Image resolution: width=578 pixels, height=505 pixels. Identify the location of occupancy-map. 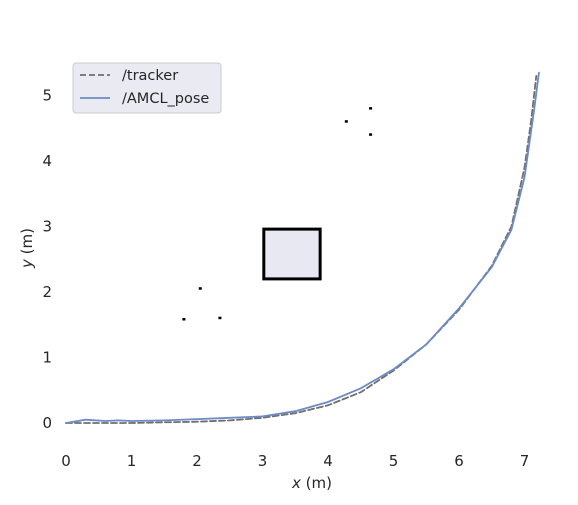
(277, 214).